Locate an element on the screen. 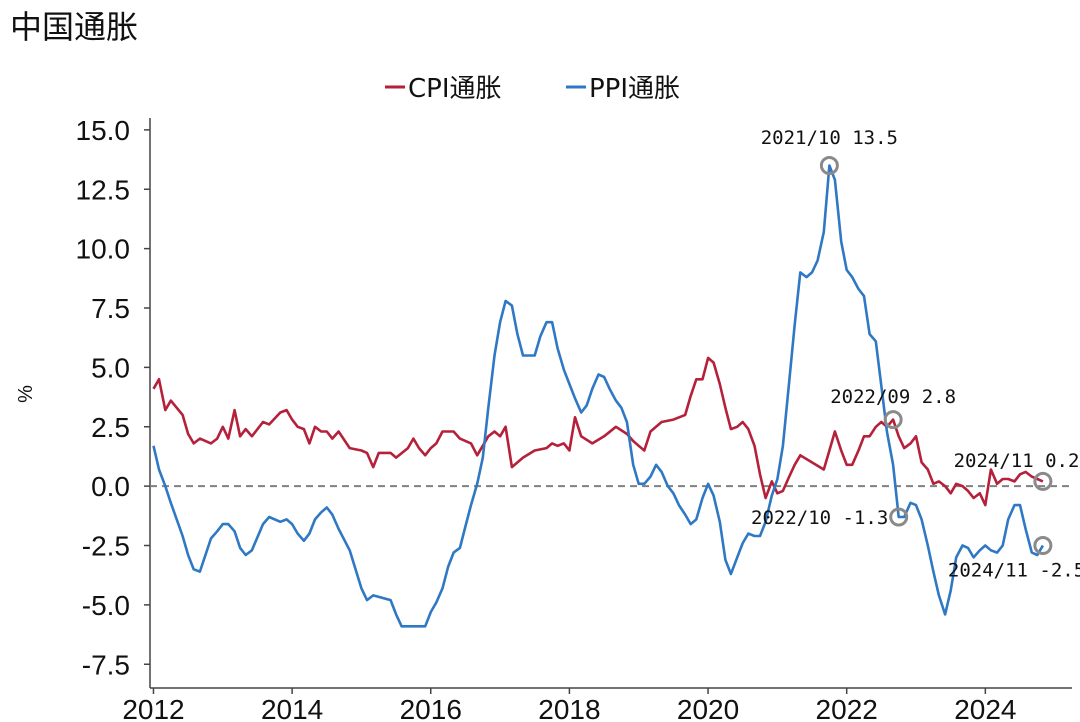  y-tick-label: 5.0 is located at coordinates (110, 367).